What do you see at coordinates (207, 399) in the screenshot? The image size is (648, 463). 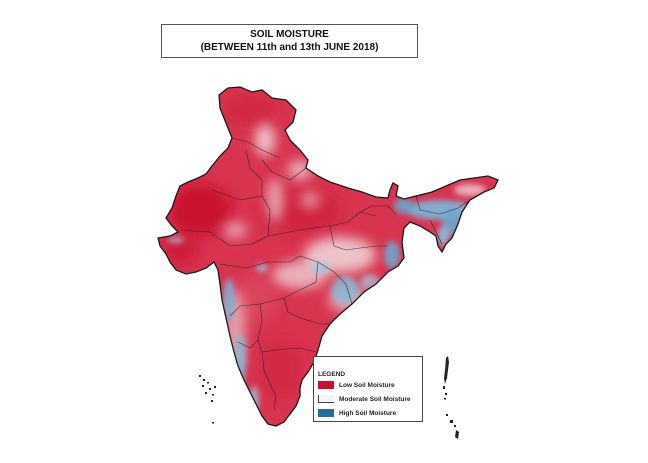 I see `lakshadweep-islands` at bounding box center [207, 399].